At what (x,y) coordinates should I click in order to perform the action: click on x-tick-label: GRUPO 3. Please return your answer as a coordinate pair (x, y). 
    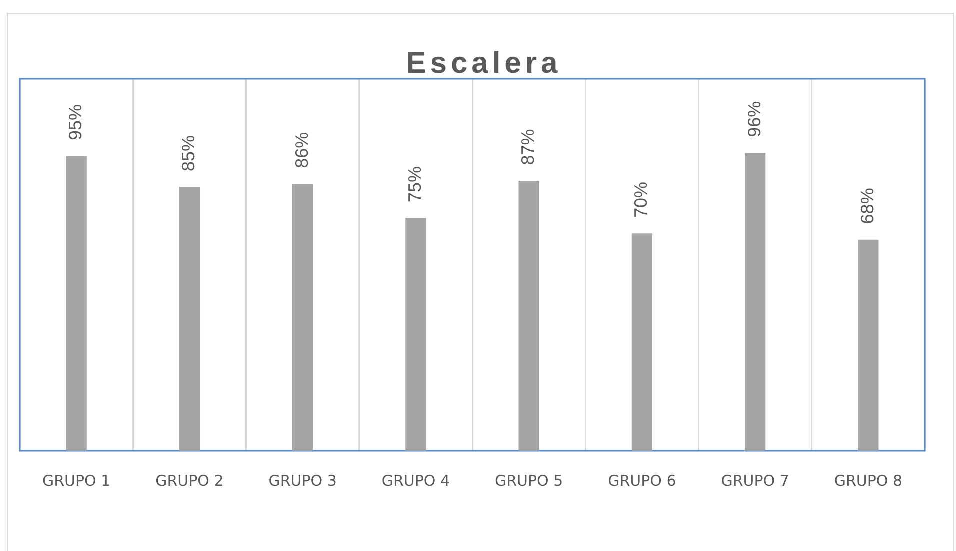
    Looking at the image, I should click on (302, 481).